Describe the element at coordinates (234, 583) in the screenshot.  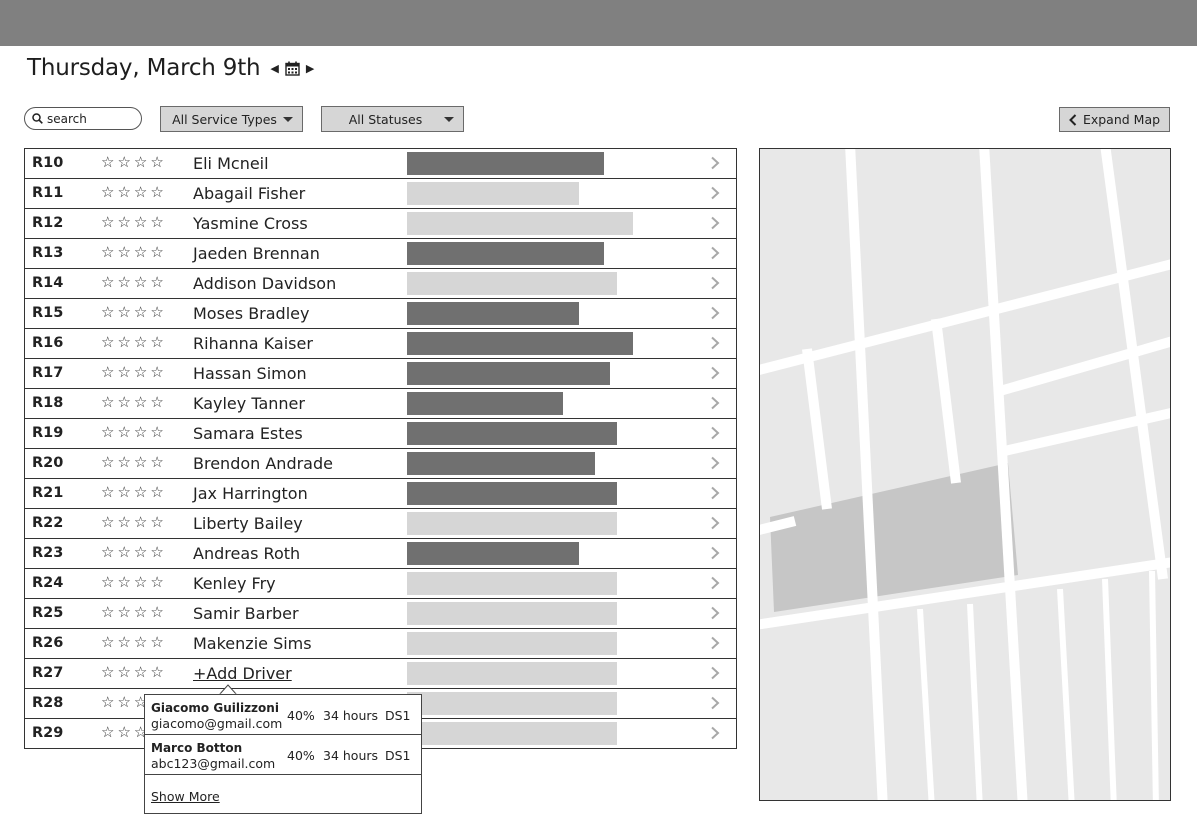
I see `driver-name: Kenley Fry` at that location.